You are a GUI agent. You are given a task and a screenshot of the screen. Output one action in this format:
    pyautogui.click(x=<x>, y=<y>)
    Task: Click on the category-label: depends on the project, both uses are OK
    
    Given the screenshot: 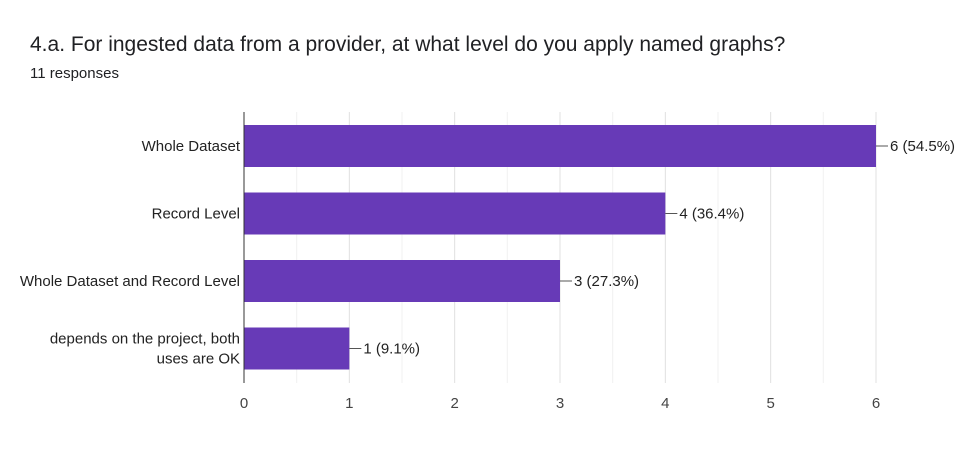 What is the action you would take?
    pyautogui.click(x=145, y=349)
    